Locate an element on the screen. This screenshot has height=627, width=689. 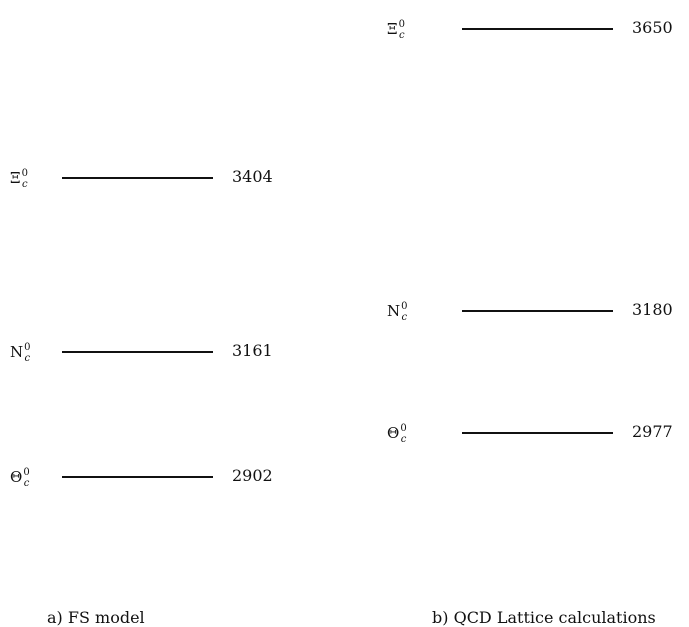
level-xi-fs: Ξ0c 3404 is located at coordinates (172, 184).